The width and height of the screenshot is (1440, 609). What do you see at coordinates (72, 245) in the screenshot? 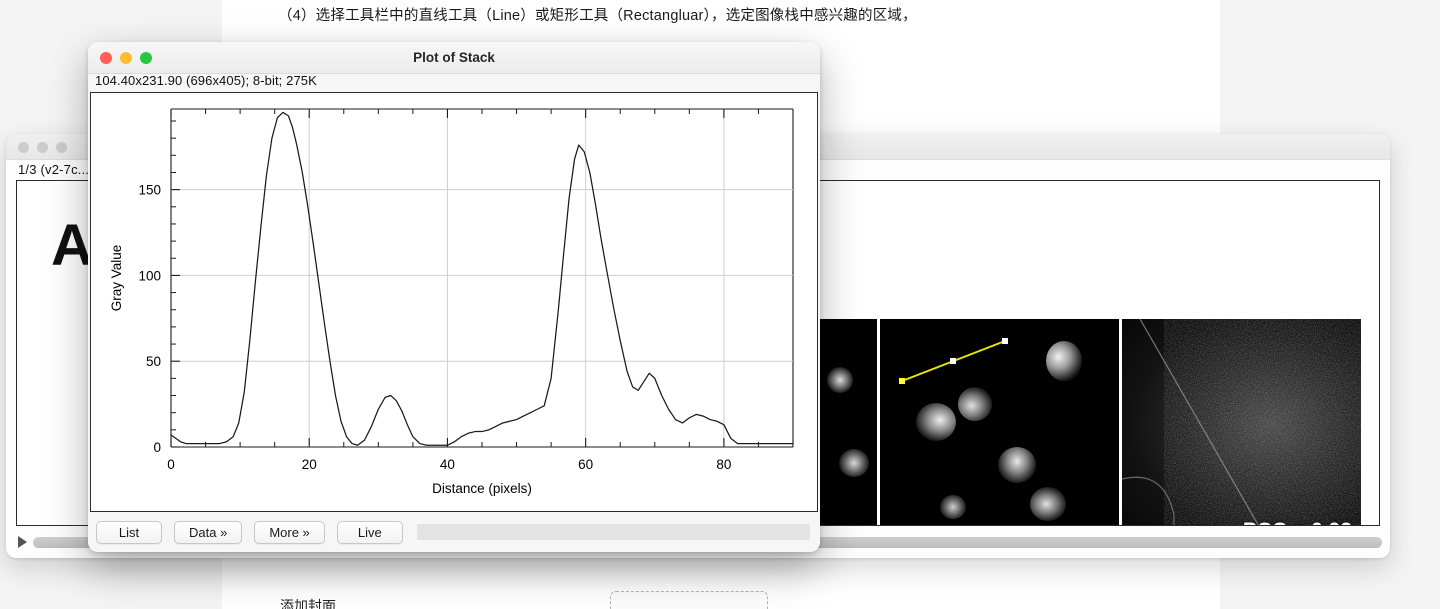
I see `figure-letter-label: A` at bounding box center [72, 245].